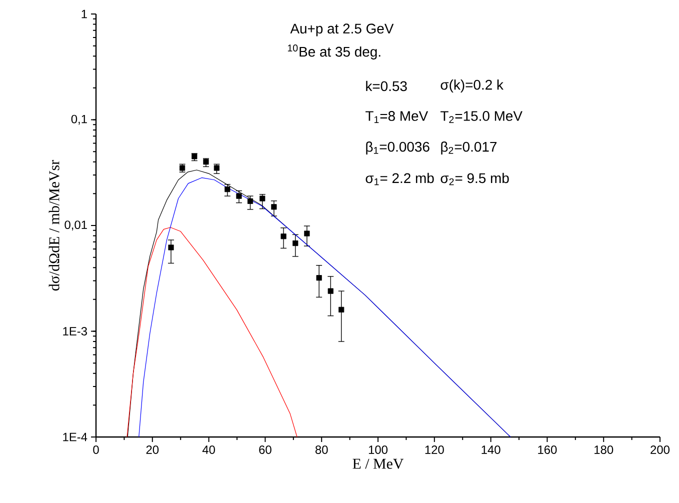 This screenshot has height=503, width=679. What do you see at coordinates (54, 225) in the screenshot?
I see `y-axis-title: dσ/dΩdE / mb/MeVsr` at bounding box center [54, 225].